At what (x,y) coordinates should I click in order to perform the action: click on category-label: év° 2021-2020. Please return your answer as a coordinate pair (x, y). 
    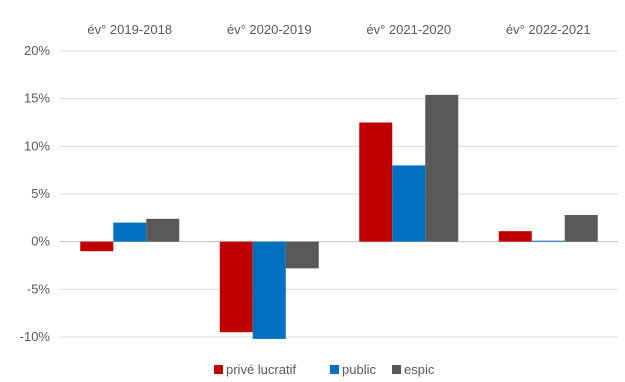
    Looking at the image, I should click on (408, 29).